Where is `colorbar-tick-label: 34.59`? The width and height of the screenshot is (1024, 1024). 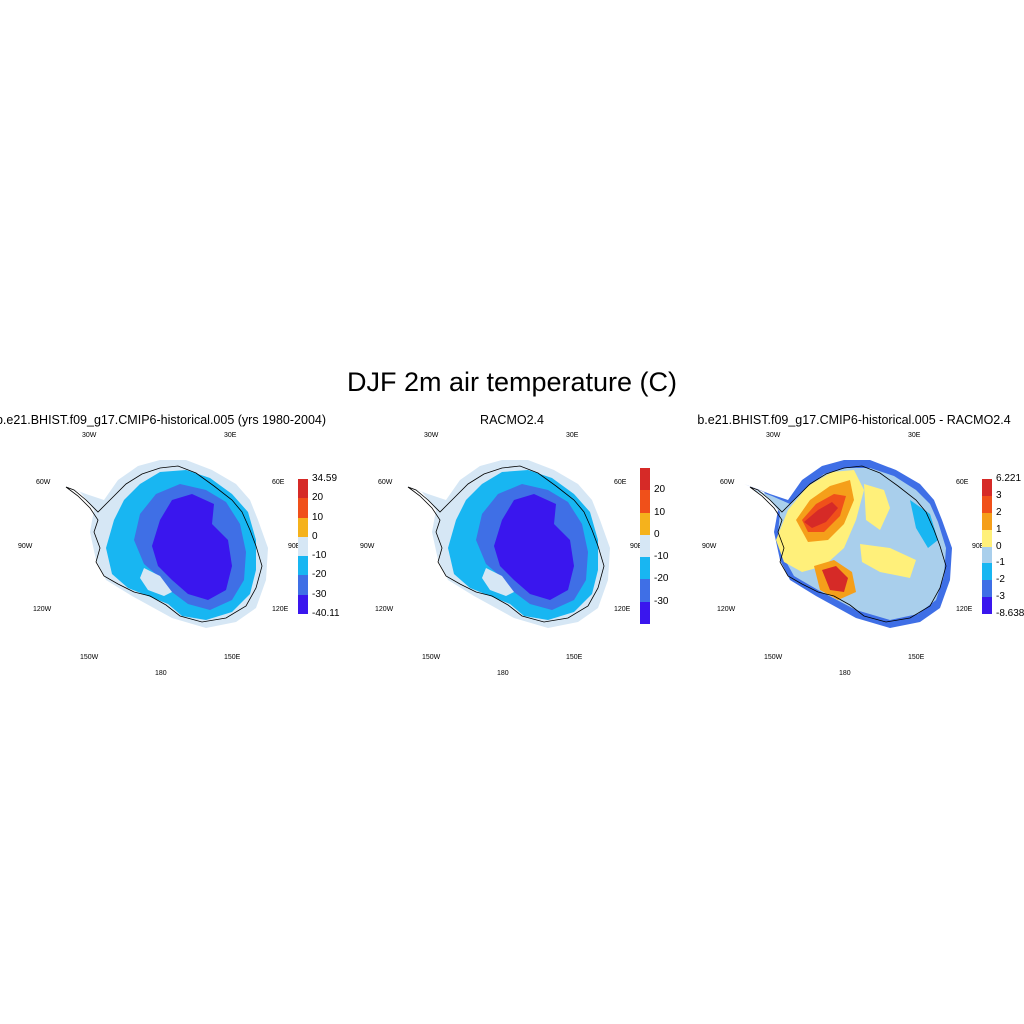
colorbar-tick-label: 34.59 is located at coordinates (325, 478).